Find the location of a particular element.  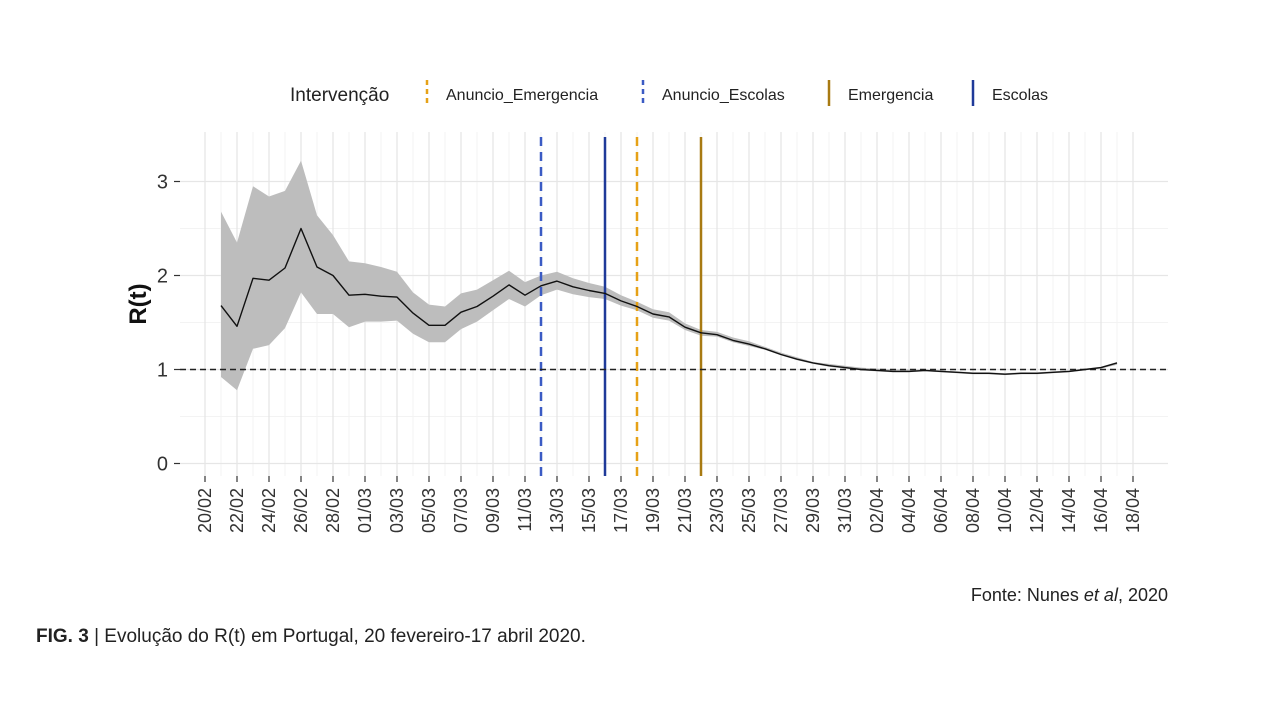

x-tick-label: 27/03 is located at coordinates (781, 510).